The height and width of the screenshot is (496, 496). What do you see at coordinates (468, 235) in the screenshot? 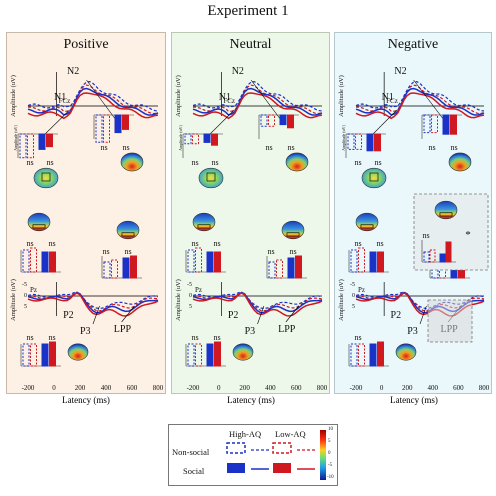
I see `sig-inset-star: *` at bounding box center [468, 235].